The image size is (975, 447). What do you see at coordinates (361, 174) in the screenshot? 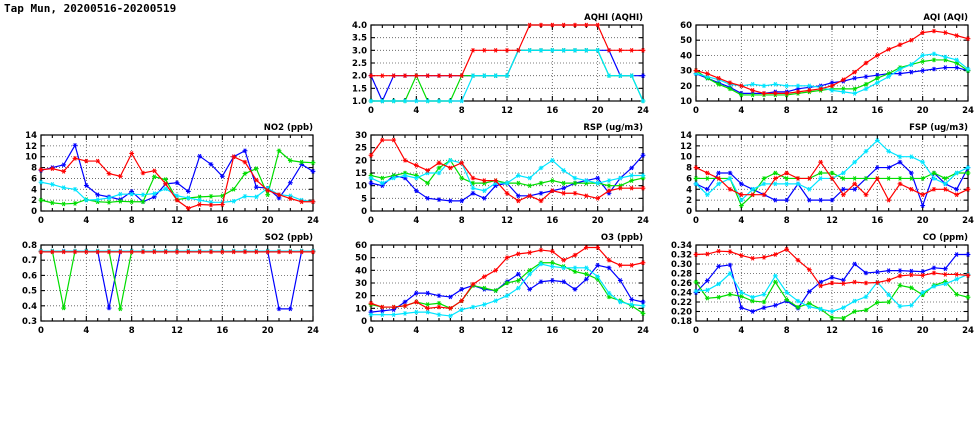
I see `y-tick-label: 15` at bounding box center [361, 174].